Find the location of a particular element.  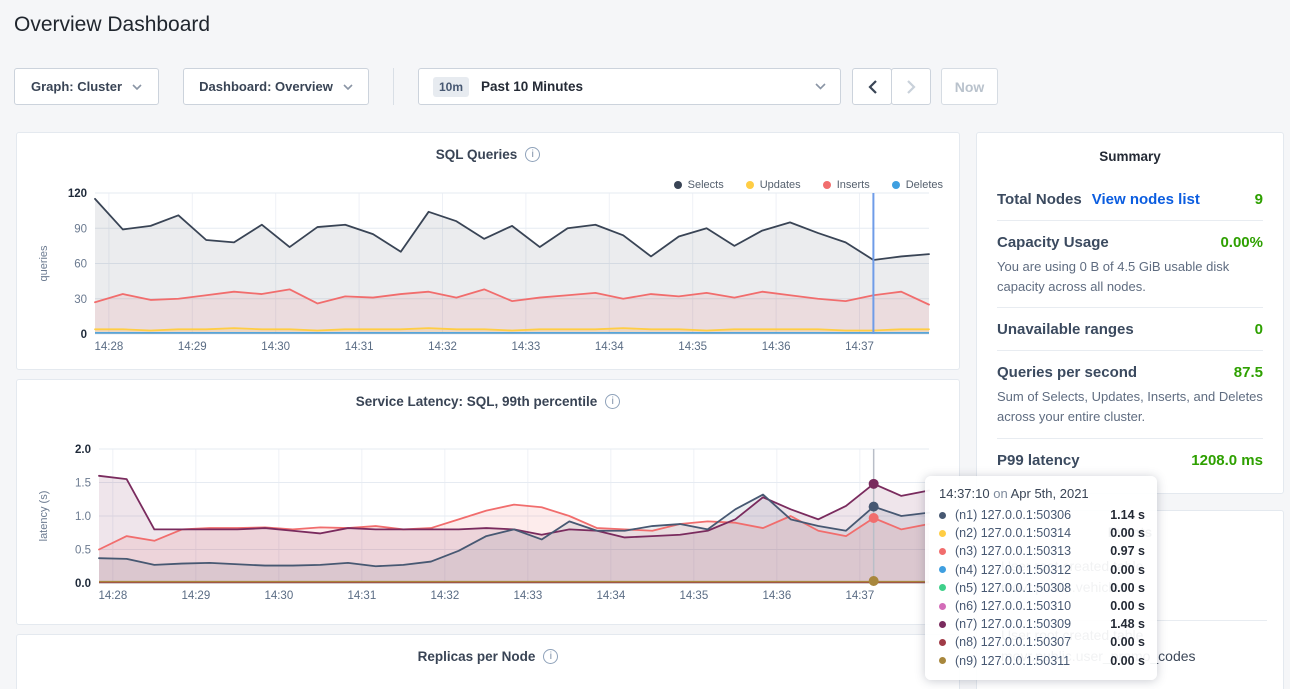

tooltip-node-row: (n6) 127.0.0.1:50310 0.00 s is located at coordinates (1042, 606).